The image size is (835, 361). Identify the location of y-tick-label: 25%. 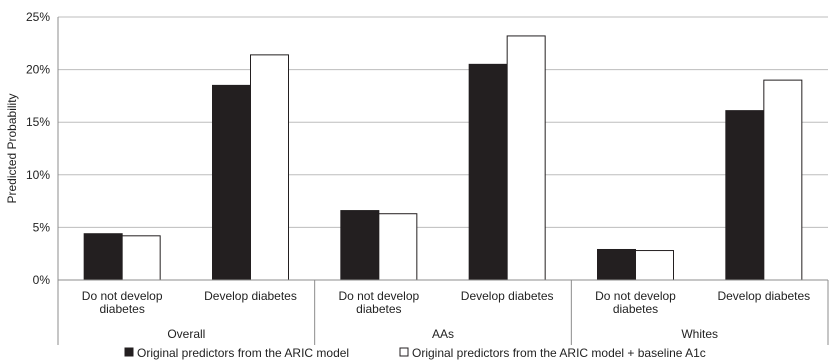
(38, 17).